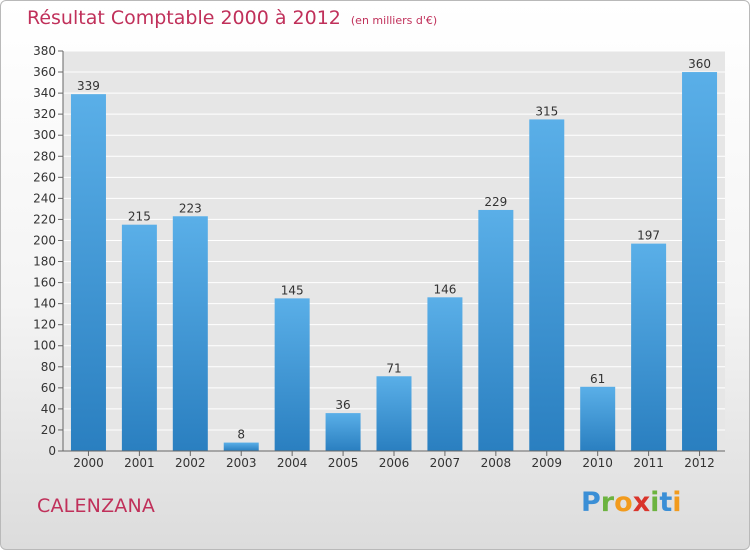 The width and height of the screenshot is (750, 550). I want to click on y-tick-label: 300, so click(44, 135).